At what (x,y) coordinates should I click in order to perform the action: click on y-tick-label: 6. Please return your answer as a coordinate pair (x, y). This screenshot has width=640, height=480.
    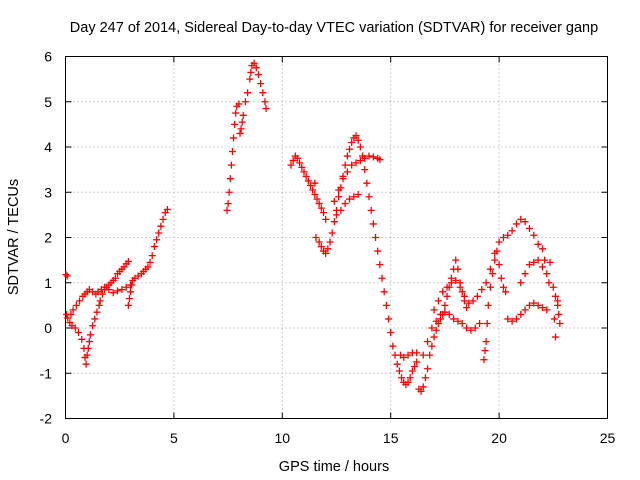
    Looking at the image, I should click on (48, 57).